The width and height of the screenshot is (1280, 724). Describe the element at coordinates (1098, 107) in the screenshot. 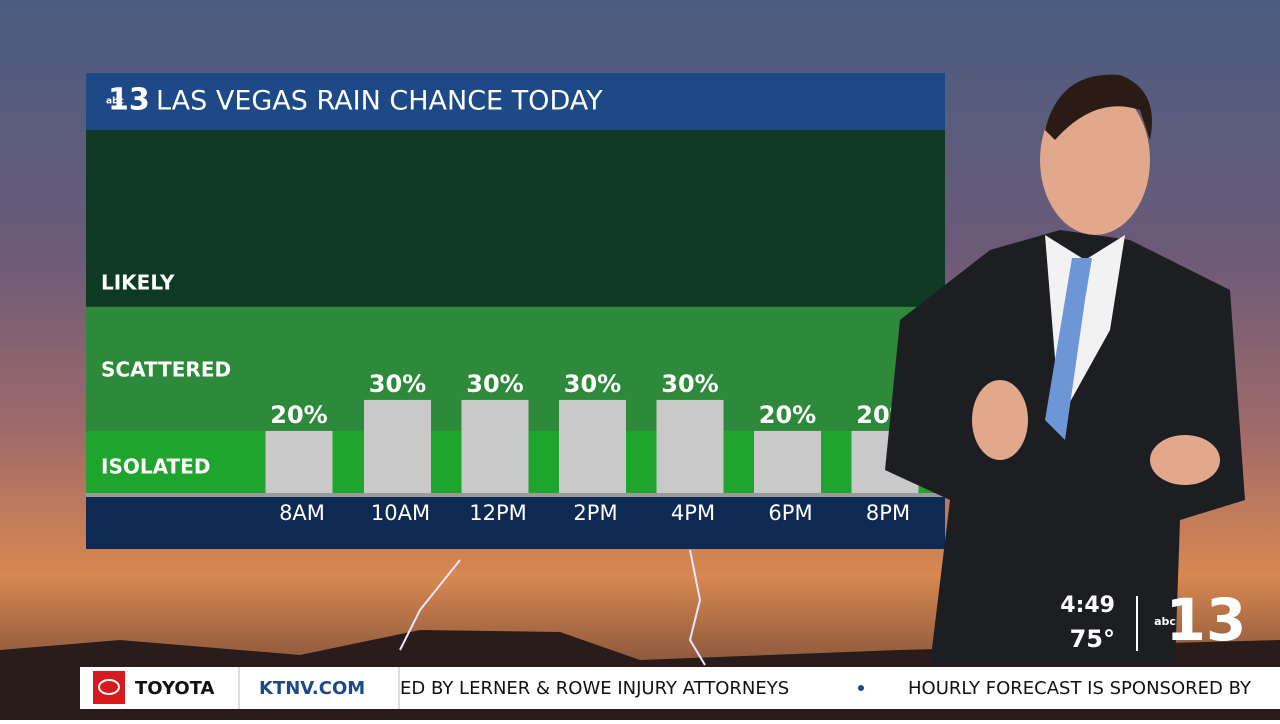

I see `hair` at that location.